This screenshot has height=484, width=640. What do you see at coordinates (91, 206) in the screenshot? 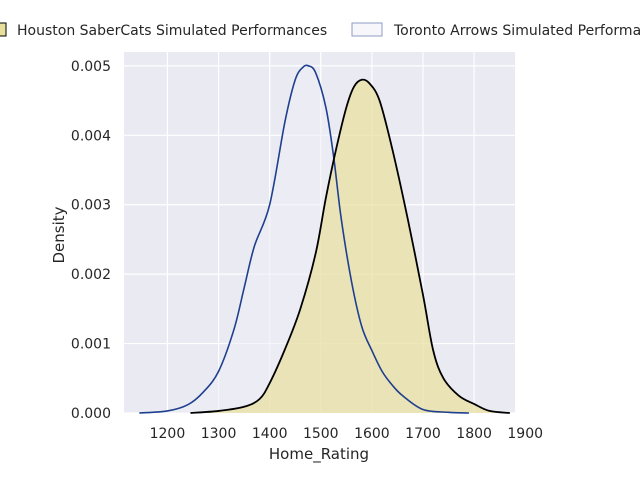
I see `y-tick-label: 0.003` at bounding box center [91, 206].